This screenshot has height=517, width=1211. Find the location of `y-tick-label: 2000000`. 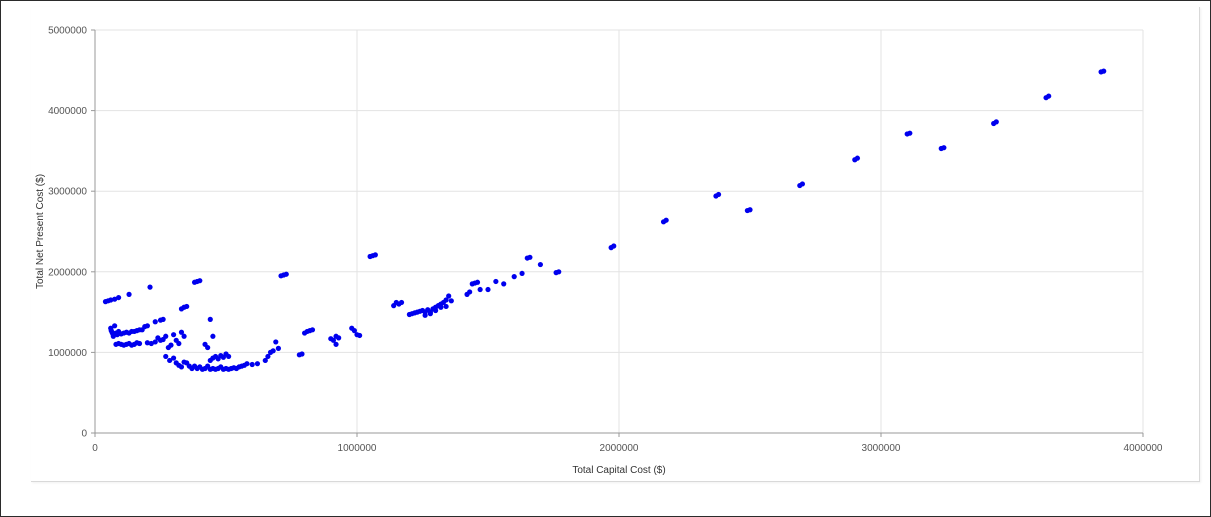

y-tick-label: 2000000 is located at coordinates (67, 272).